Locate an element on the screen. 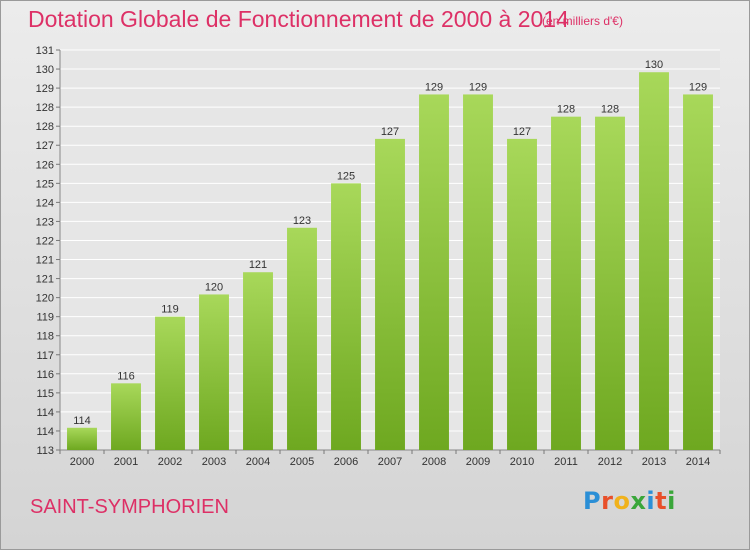 This screenshot has height=550, width=750. y-tick-label: 124 is located at coordinates (45, 203).